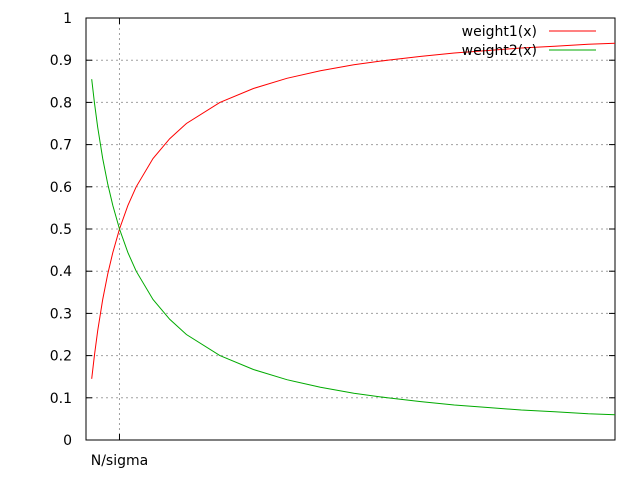  Describe the element at coordinates (61, 399) in the screenshot. I see `y-tick-label: 0.1` at that location.